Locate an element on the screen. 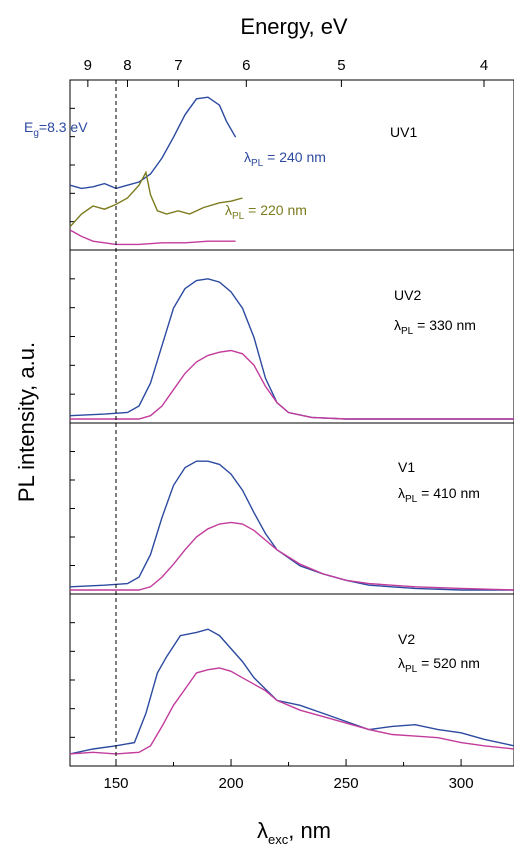 This screenshot has height=849, width=514. bandgap-sub: g is located at coordinates (36, 133).